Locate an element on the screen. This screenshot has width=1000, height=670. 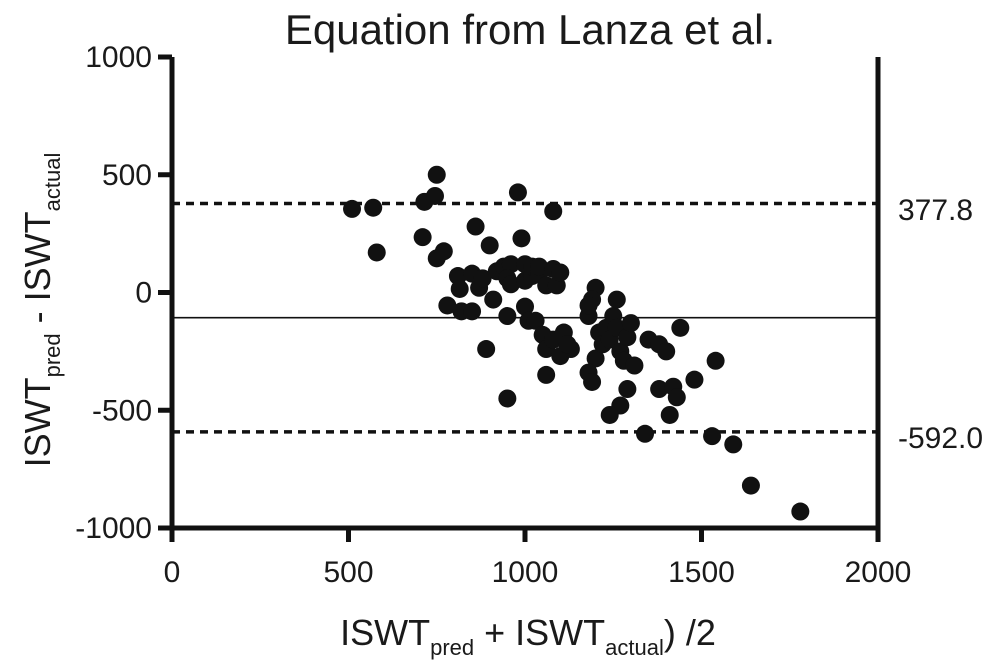
upper-loa-label: 377.8 is located at coordinates (935, 210).